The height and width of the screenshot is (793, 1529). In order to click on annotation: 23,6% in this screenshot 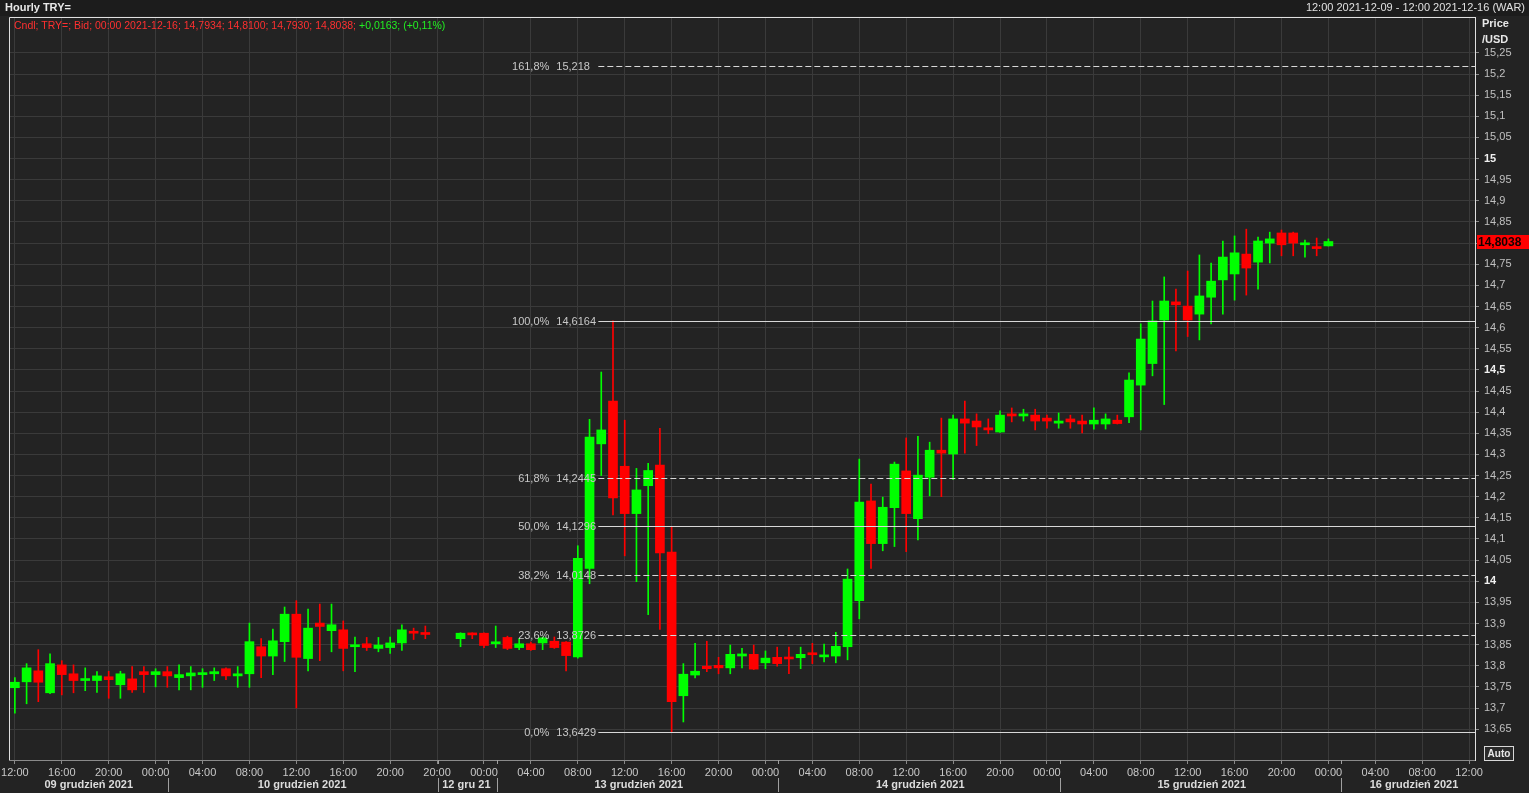, I will do `click(534, 634)`.